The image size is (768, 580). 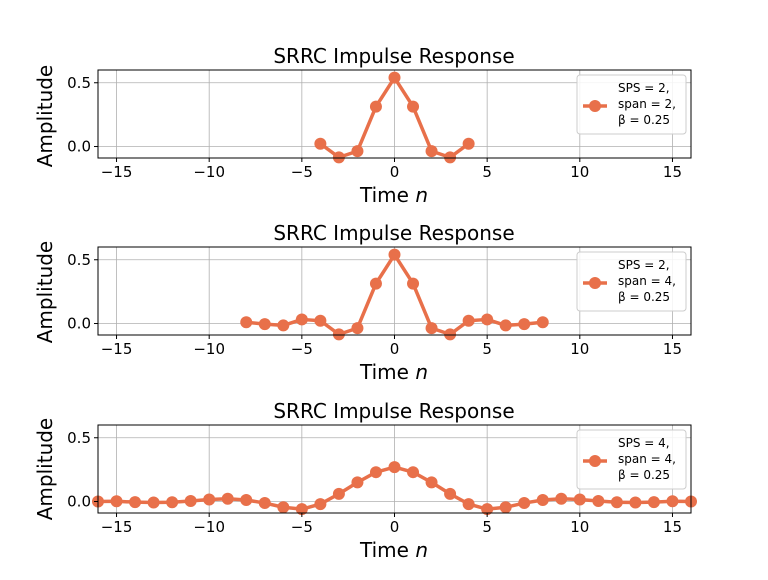 I want to click on subplot-2-ylabel: Amplitude, so click(x=45, y=292).